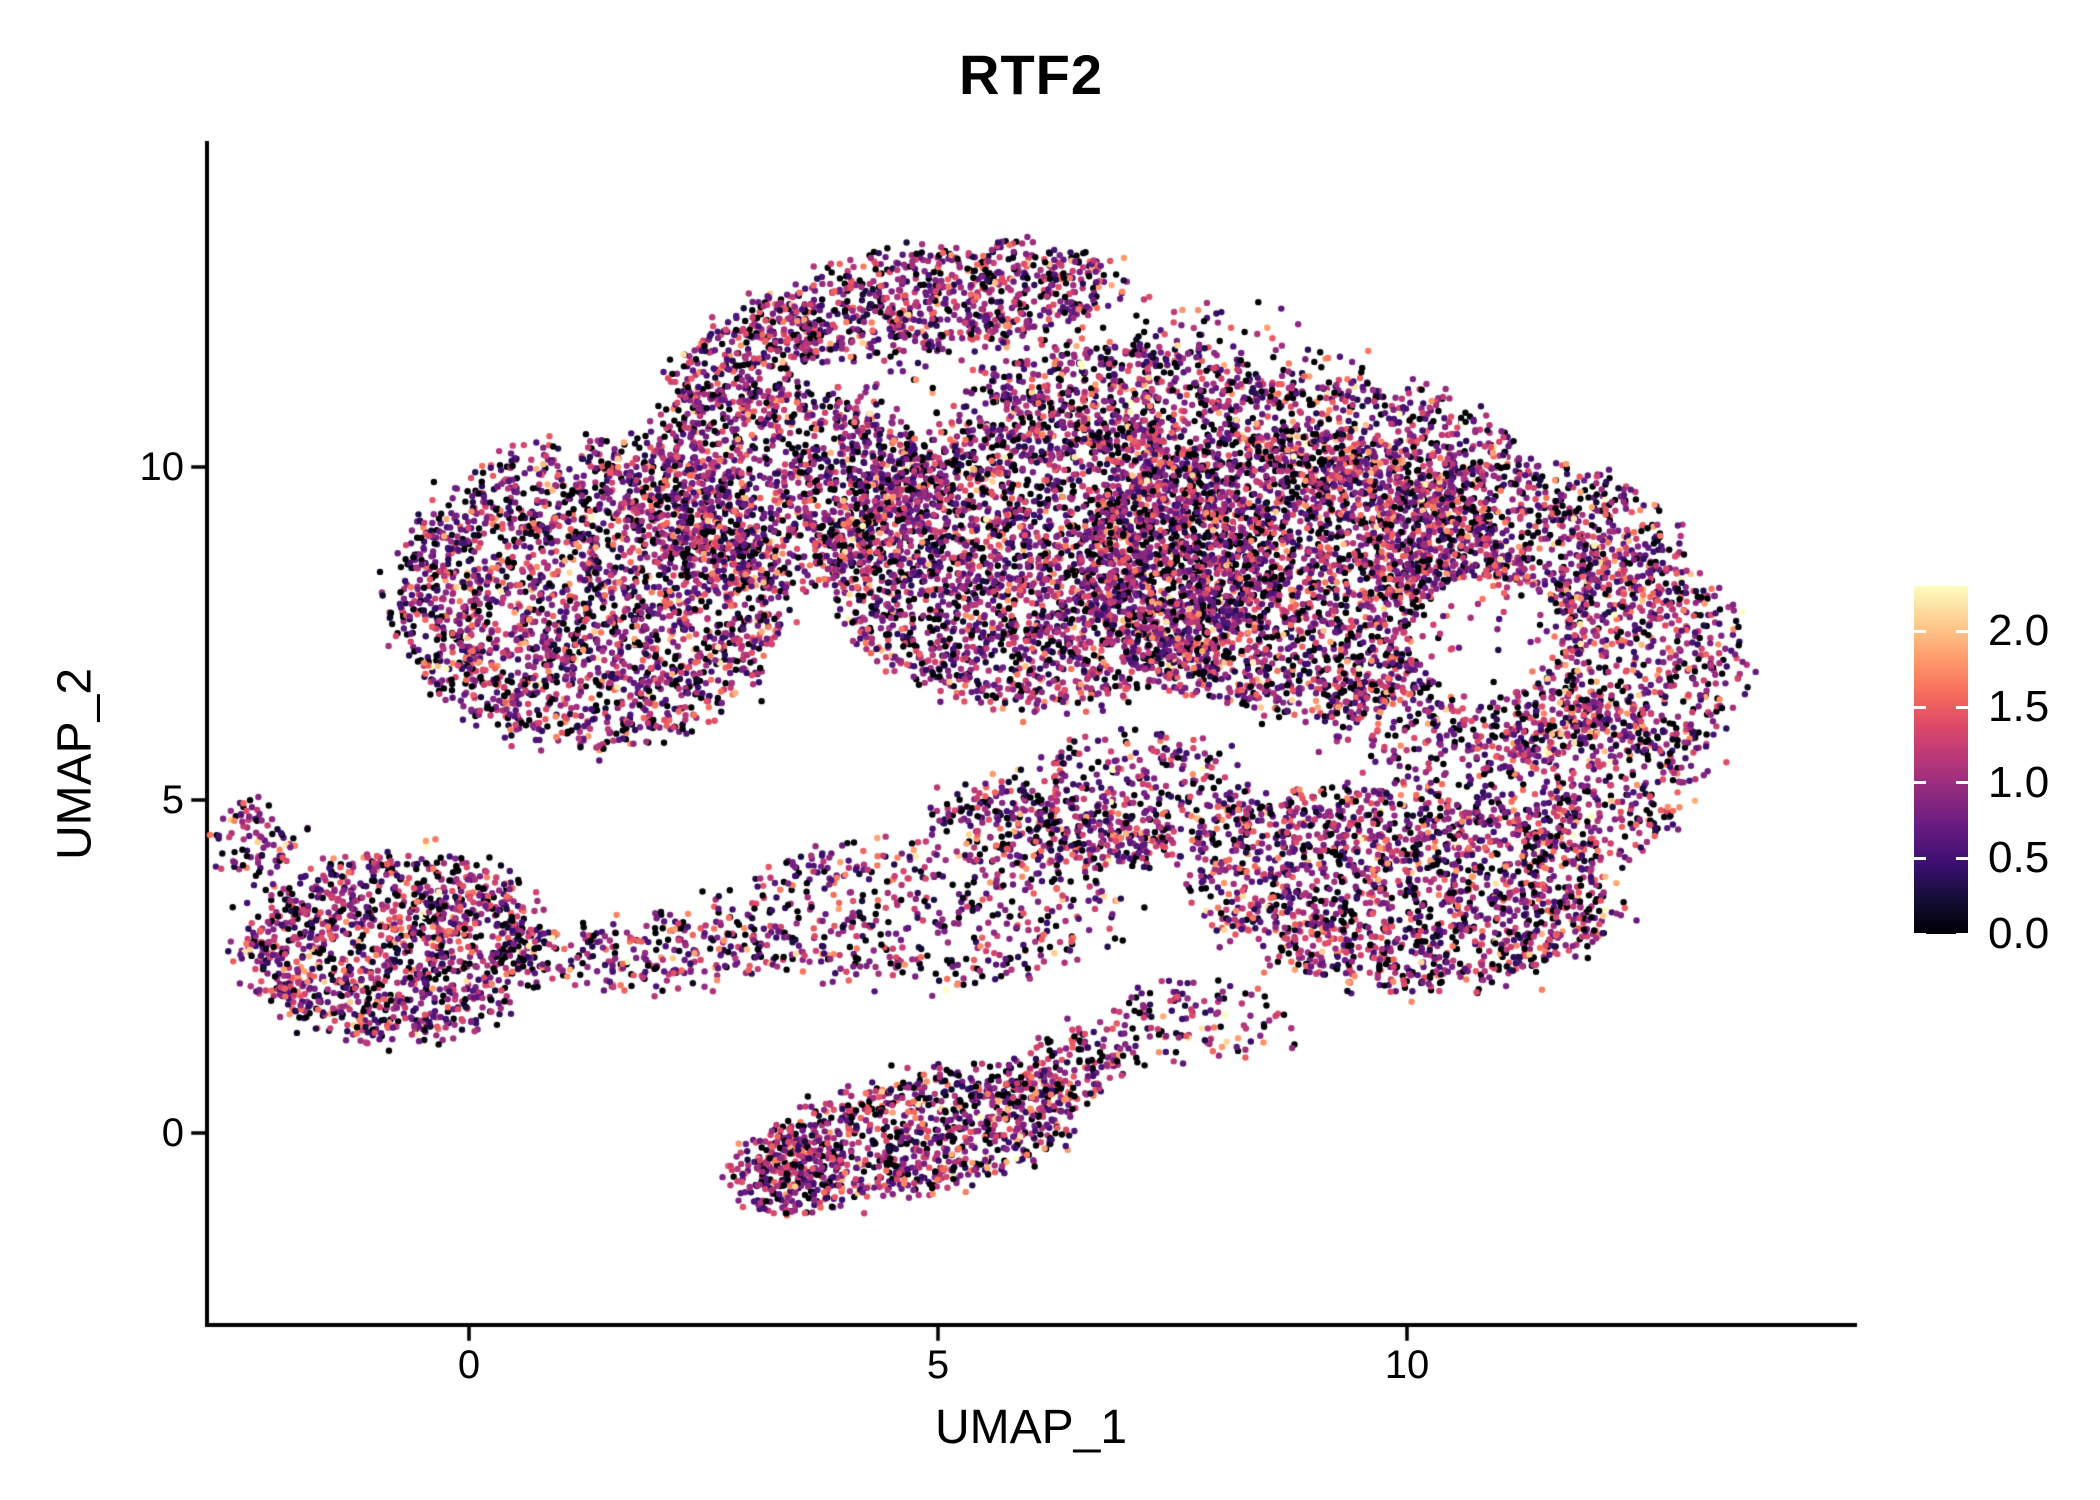 The width and height of the screenshot is (2100, 1500). I want to click on x-axis-title: UMAP_1, so click(1031, 1427).